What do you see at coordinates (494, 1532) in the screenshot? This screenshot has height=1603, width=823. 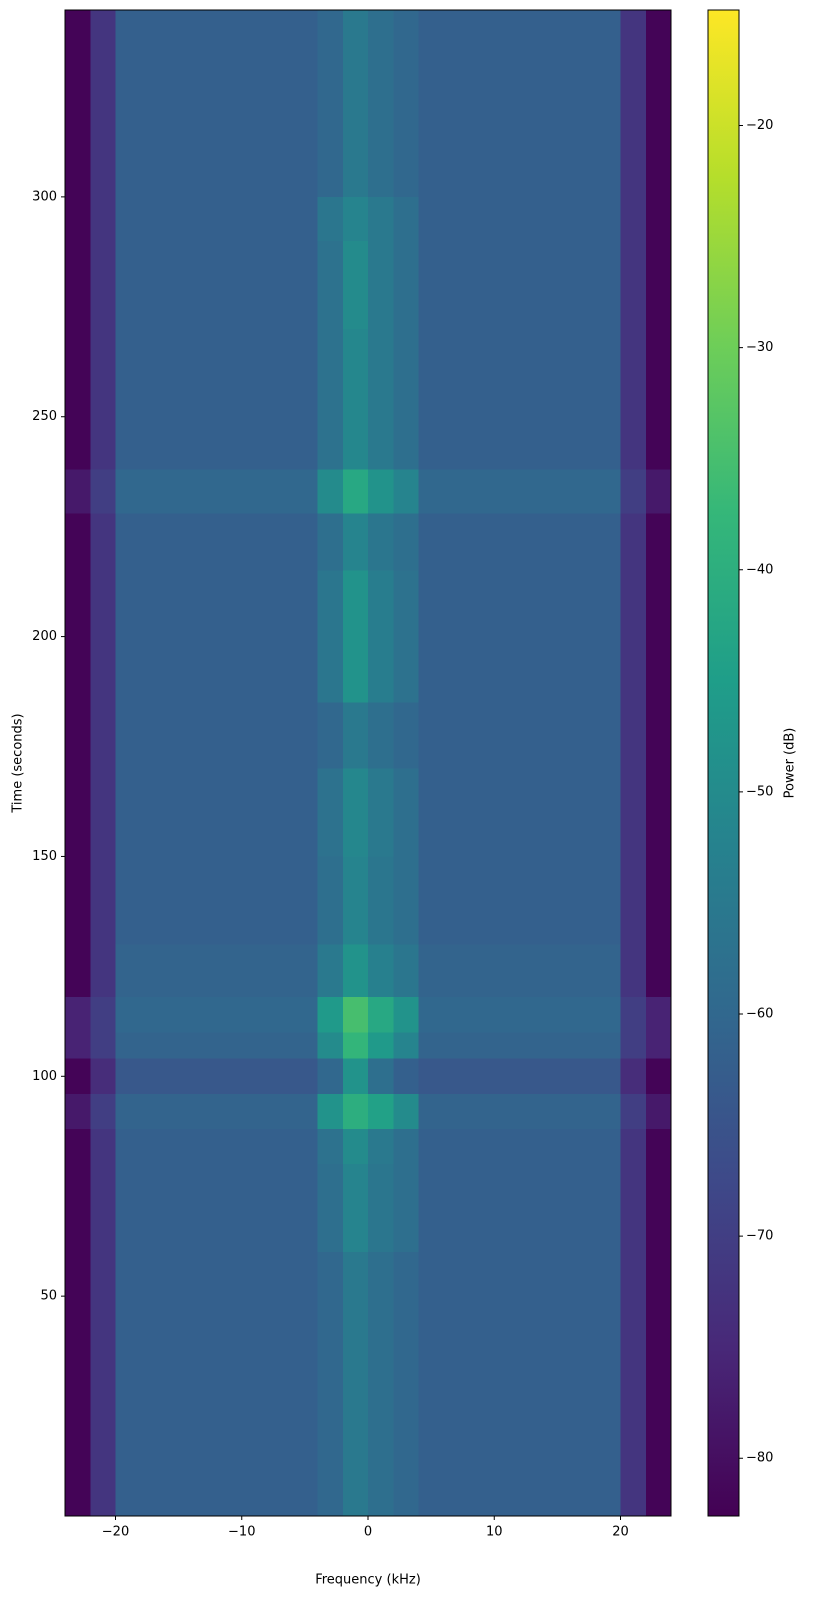 I see `x-tick-label: 10` at bounding box center [494, 1532].